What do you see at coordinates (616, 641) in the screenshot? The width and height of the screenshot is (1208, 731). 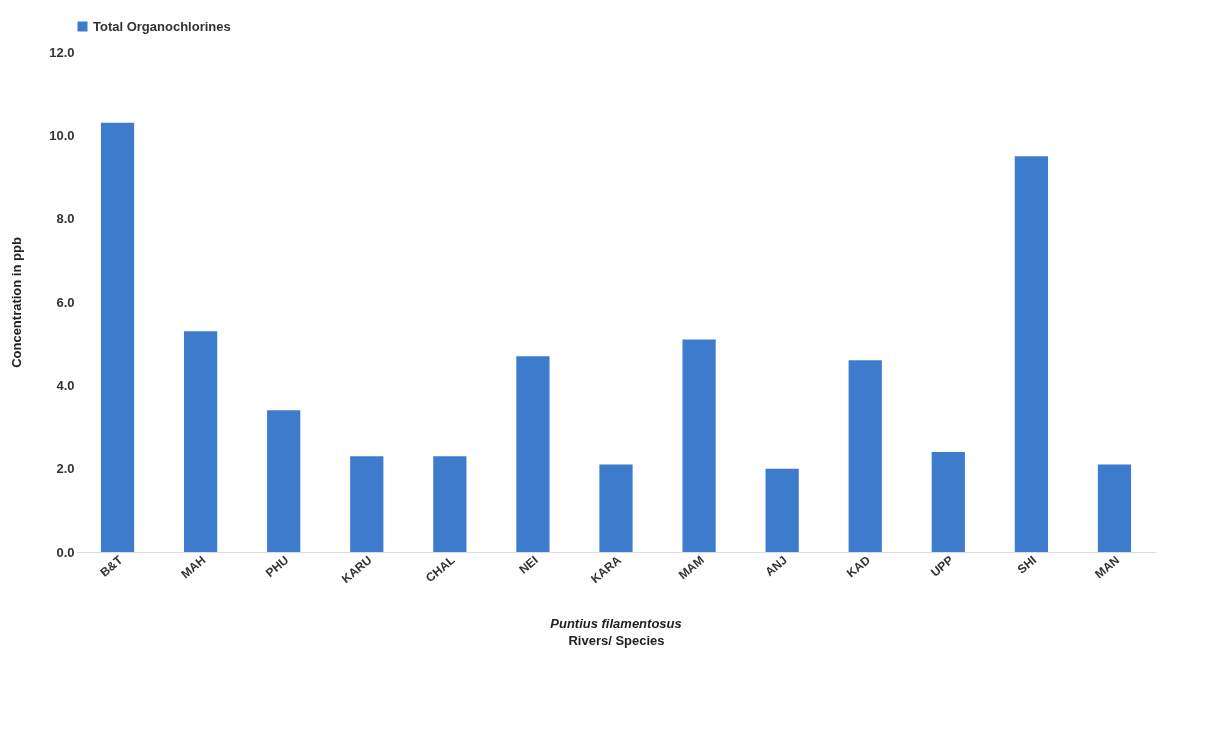 I see `x-axis-title: Rivers/ Species` at bounding box center [616, 641].